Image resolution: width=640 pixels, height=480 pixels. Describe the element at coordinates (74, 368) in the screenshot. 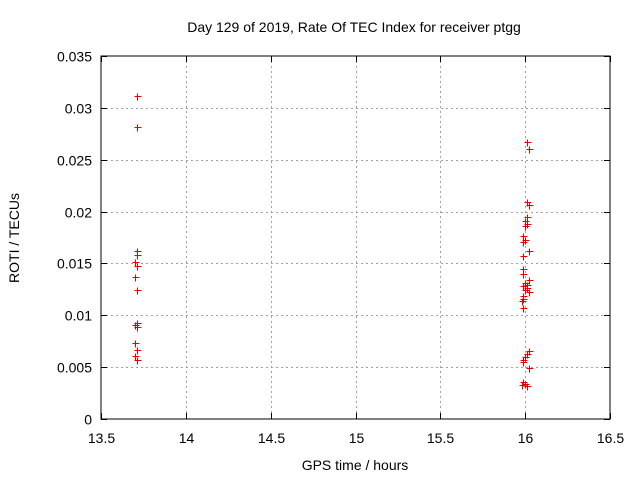

I see `y-tick-label: 0.005` at that location.